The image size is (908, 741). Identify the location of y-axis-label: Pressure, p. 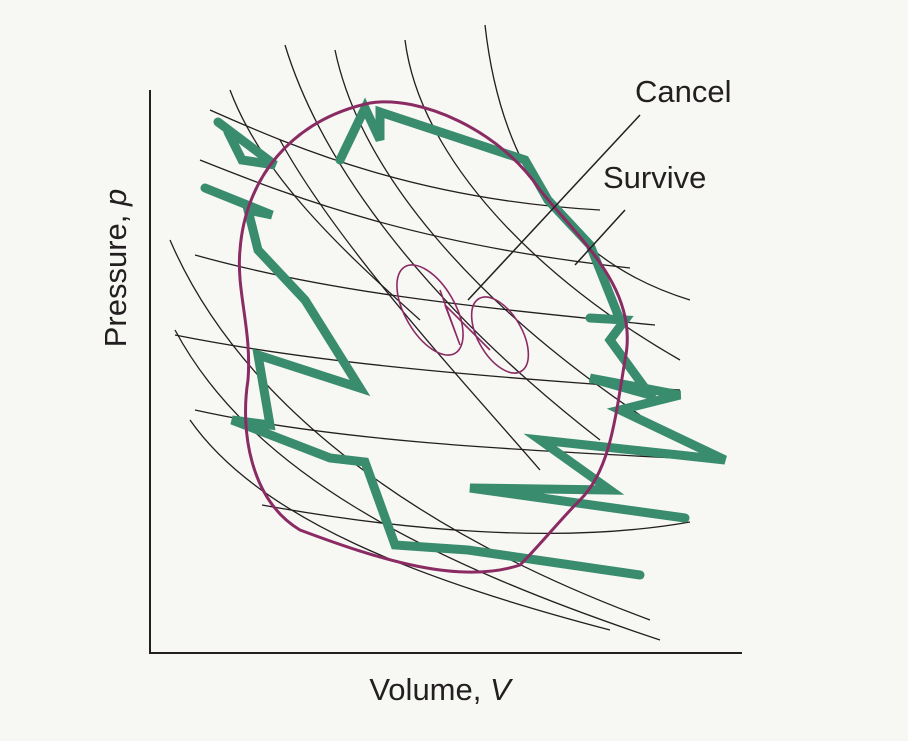
(115, 268).